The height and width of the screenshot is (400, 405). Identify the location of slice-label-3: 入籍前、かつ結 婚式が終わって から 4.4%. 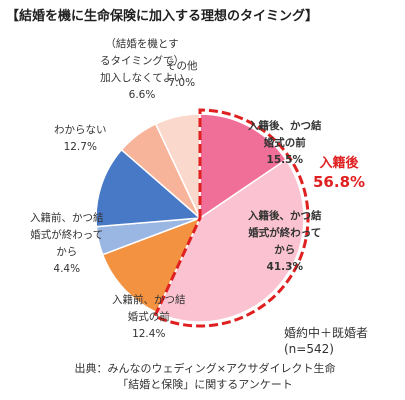
(67, 244).